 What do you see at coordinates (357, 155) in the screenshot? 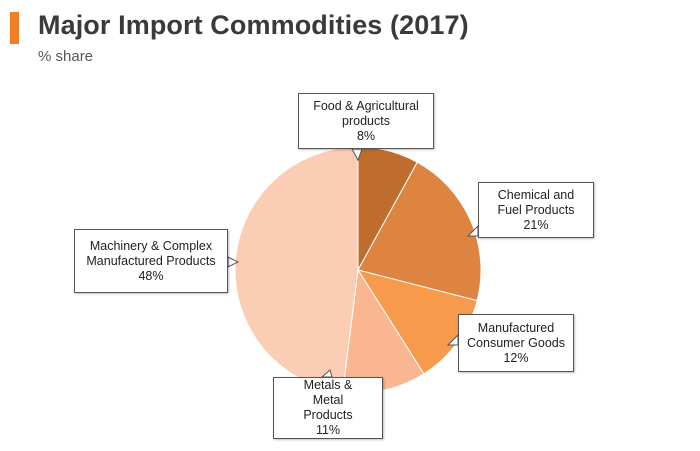
I see `callout-pointer-food` at bounding box center [357, 155].